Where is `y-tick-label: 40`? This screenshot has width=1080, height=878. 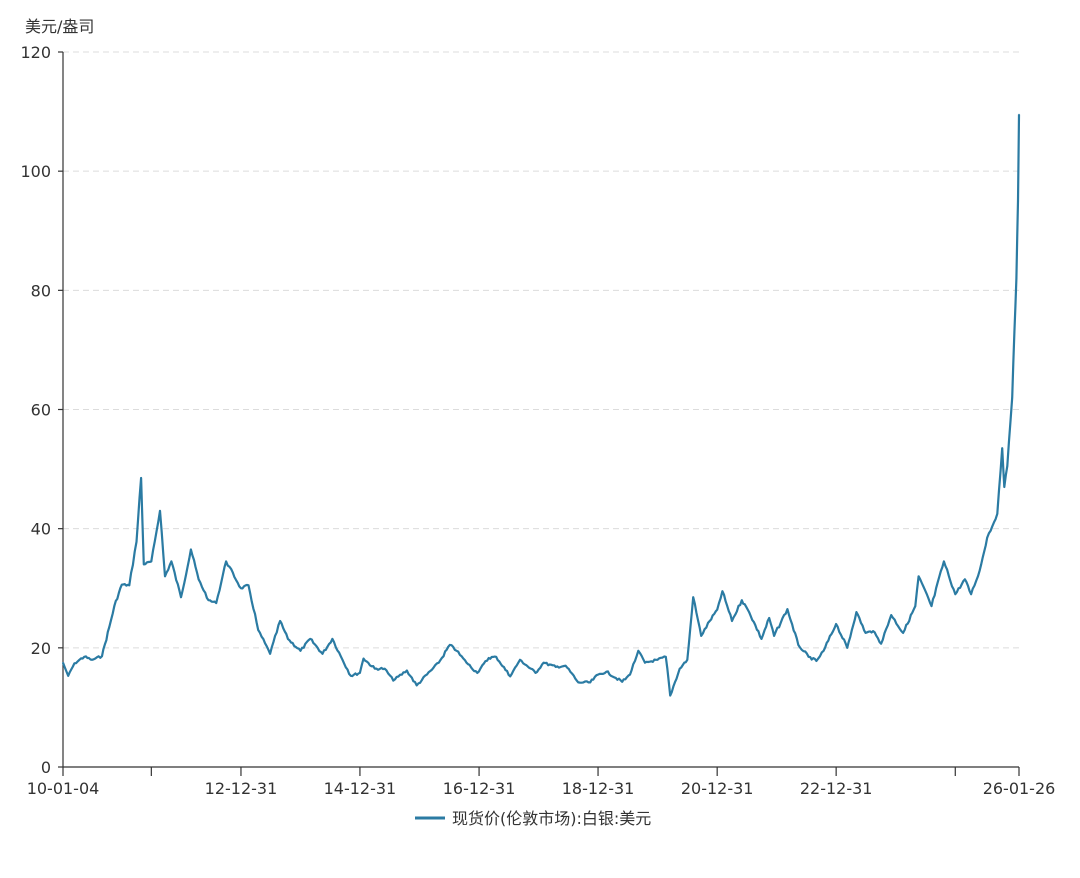
y-tick-label: 40 is located at coordinates (41, 529).